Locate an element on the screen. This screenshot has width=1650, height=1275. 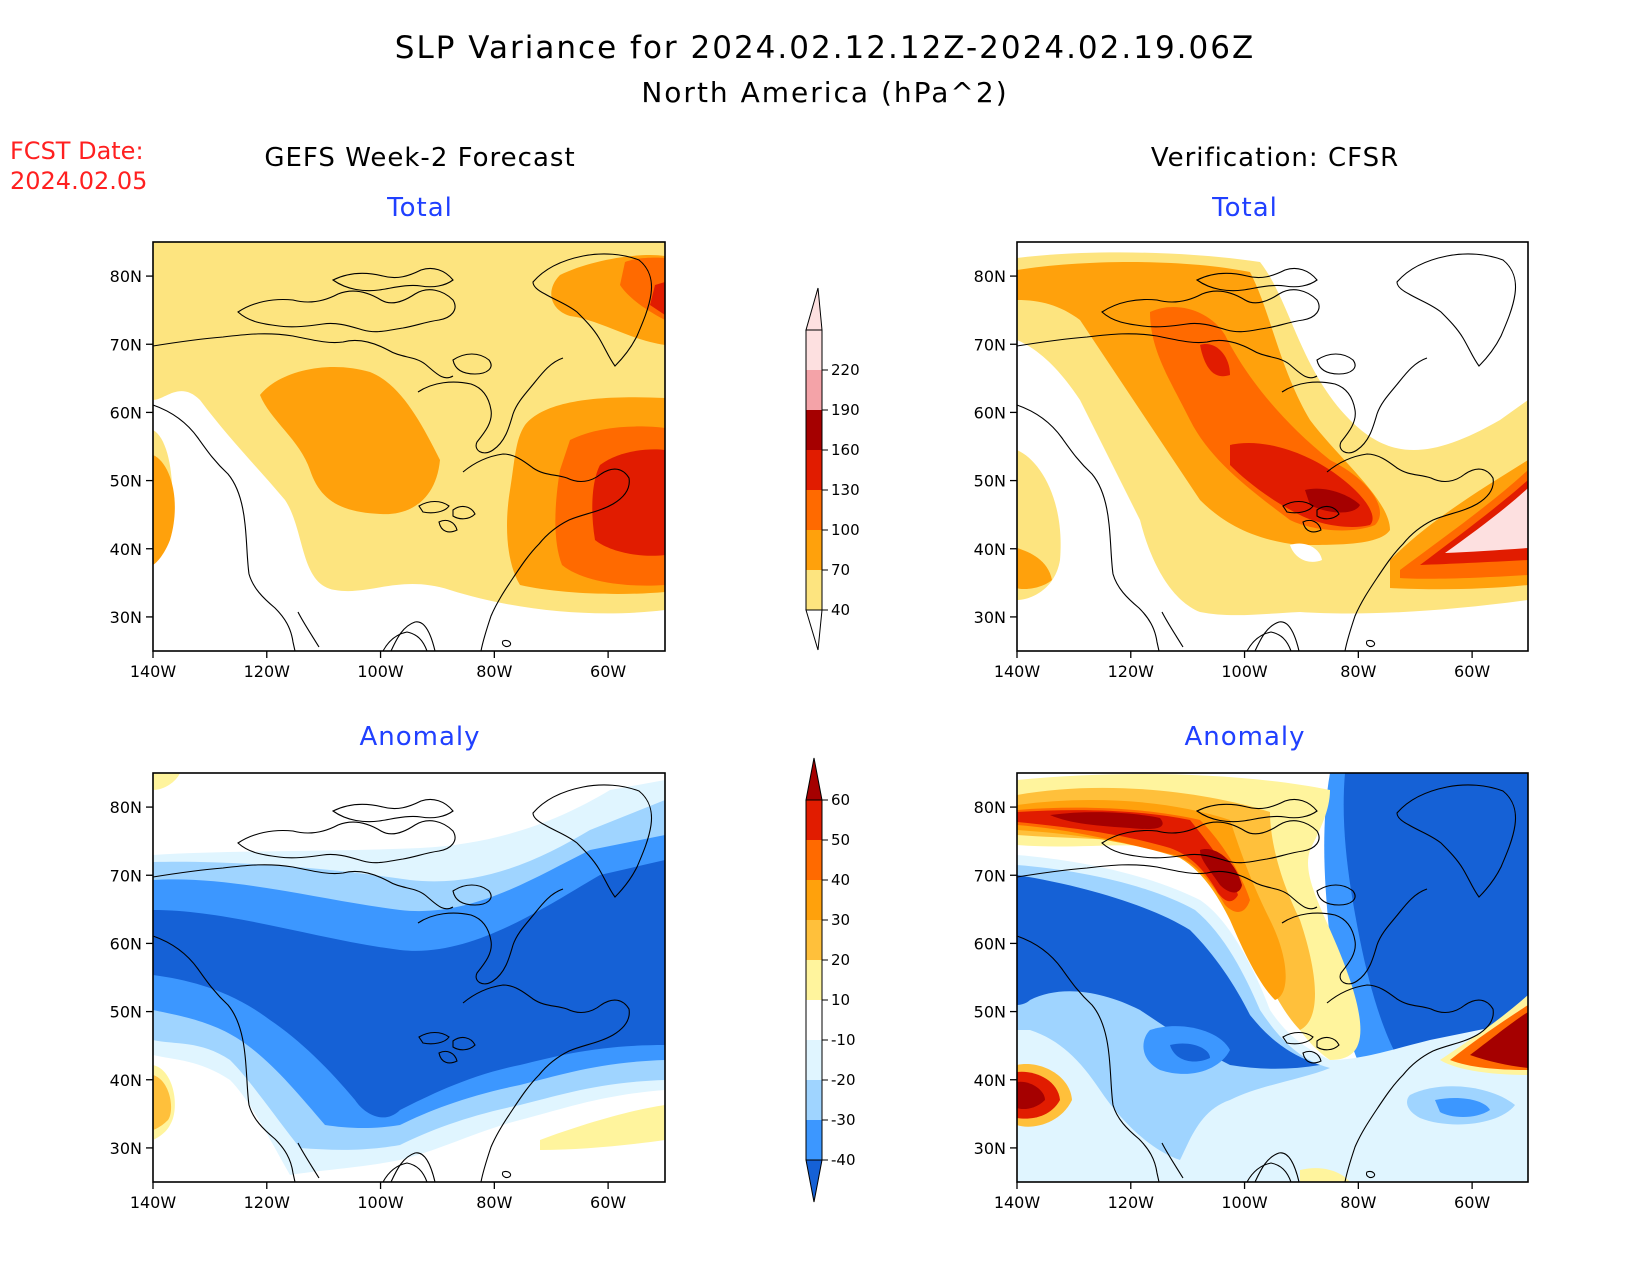
colorbar-level-label: -40 is located at coordinates (843, 1160).